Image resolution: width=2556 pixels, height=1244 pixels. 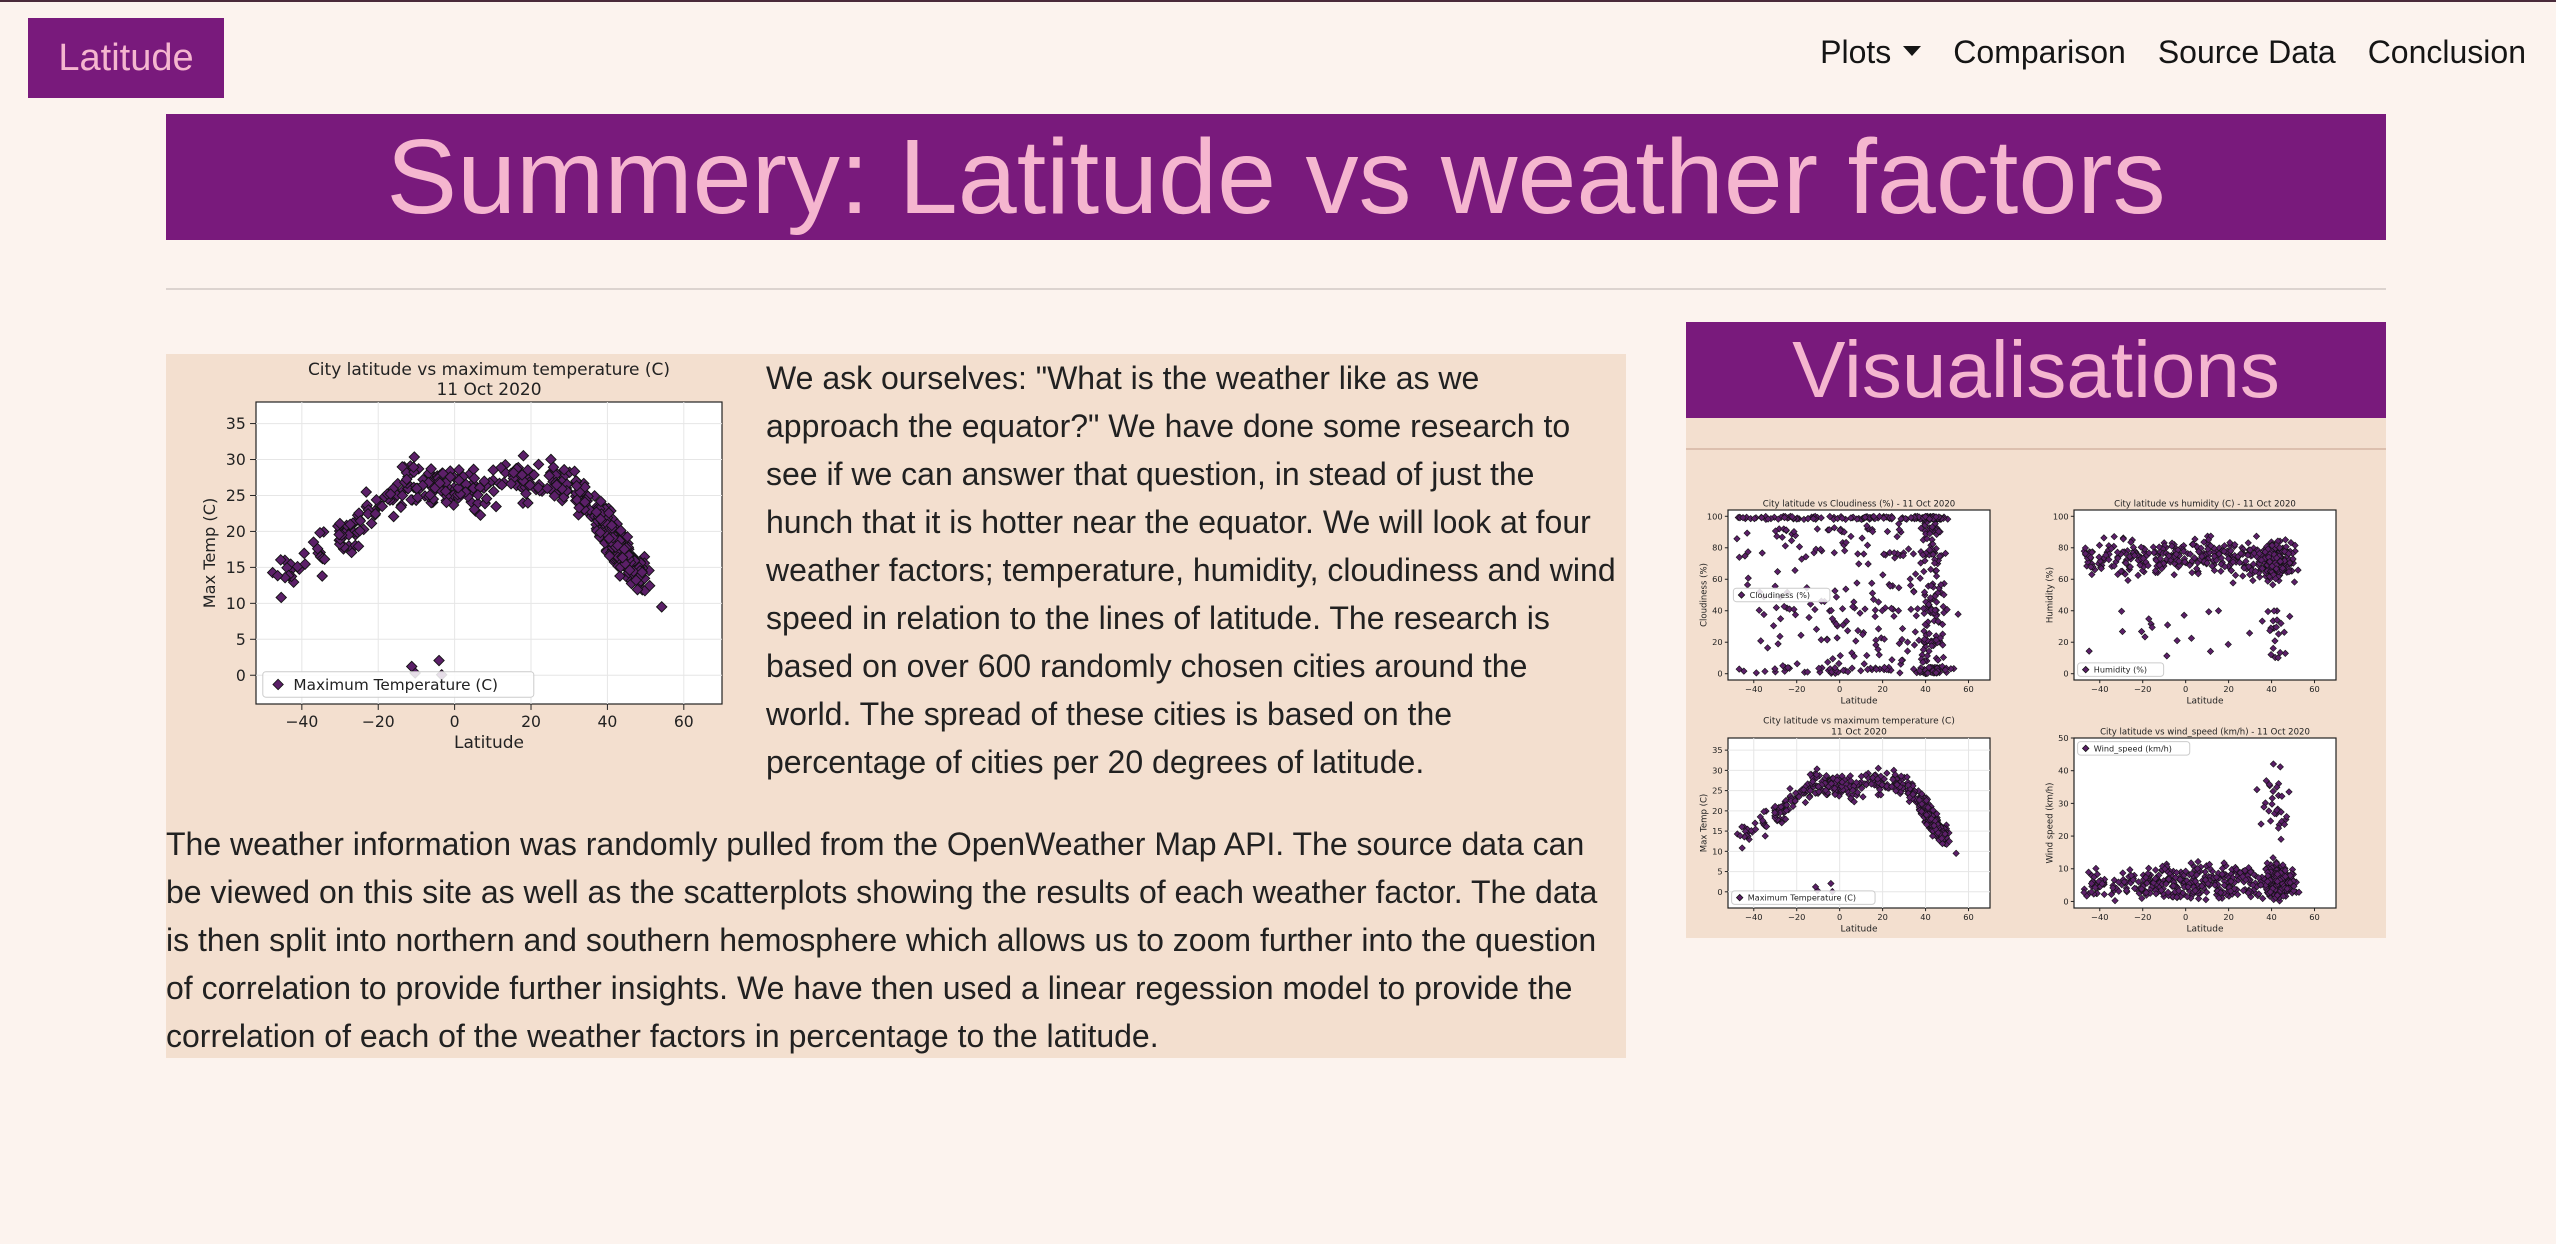 What do you see at coordinates (2246, 52) in the screenshot?
I see `nav-source-data: Source Data` at bounding box center [2246, 52].